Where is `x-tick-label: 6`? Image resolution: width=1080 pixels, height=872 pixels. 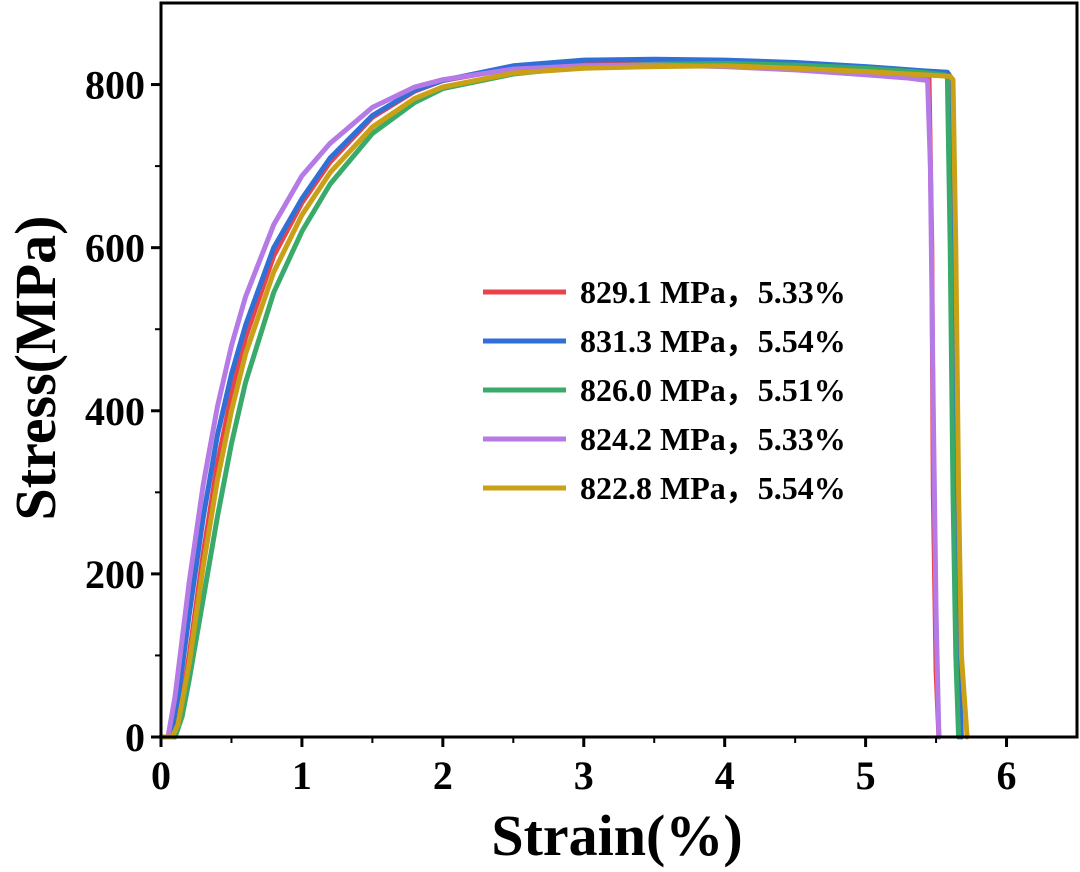 x-tick-label: 6 is located at coordinates (1007, 775).